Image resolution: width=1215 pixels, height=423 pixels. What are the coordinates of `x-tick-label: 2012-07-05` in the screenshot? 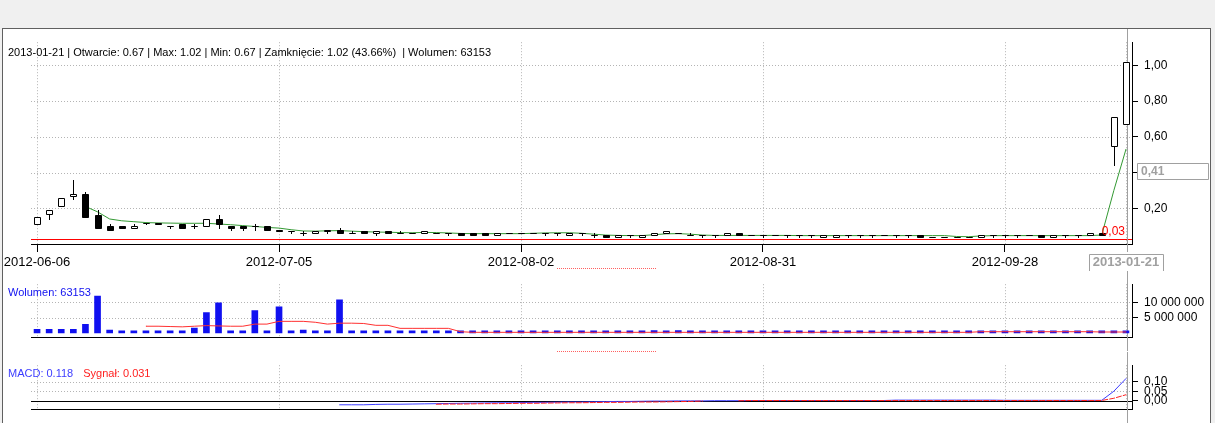 It's located at (279, 262).